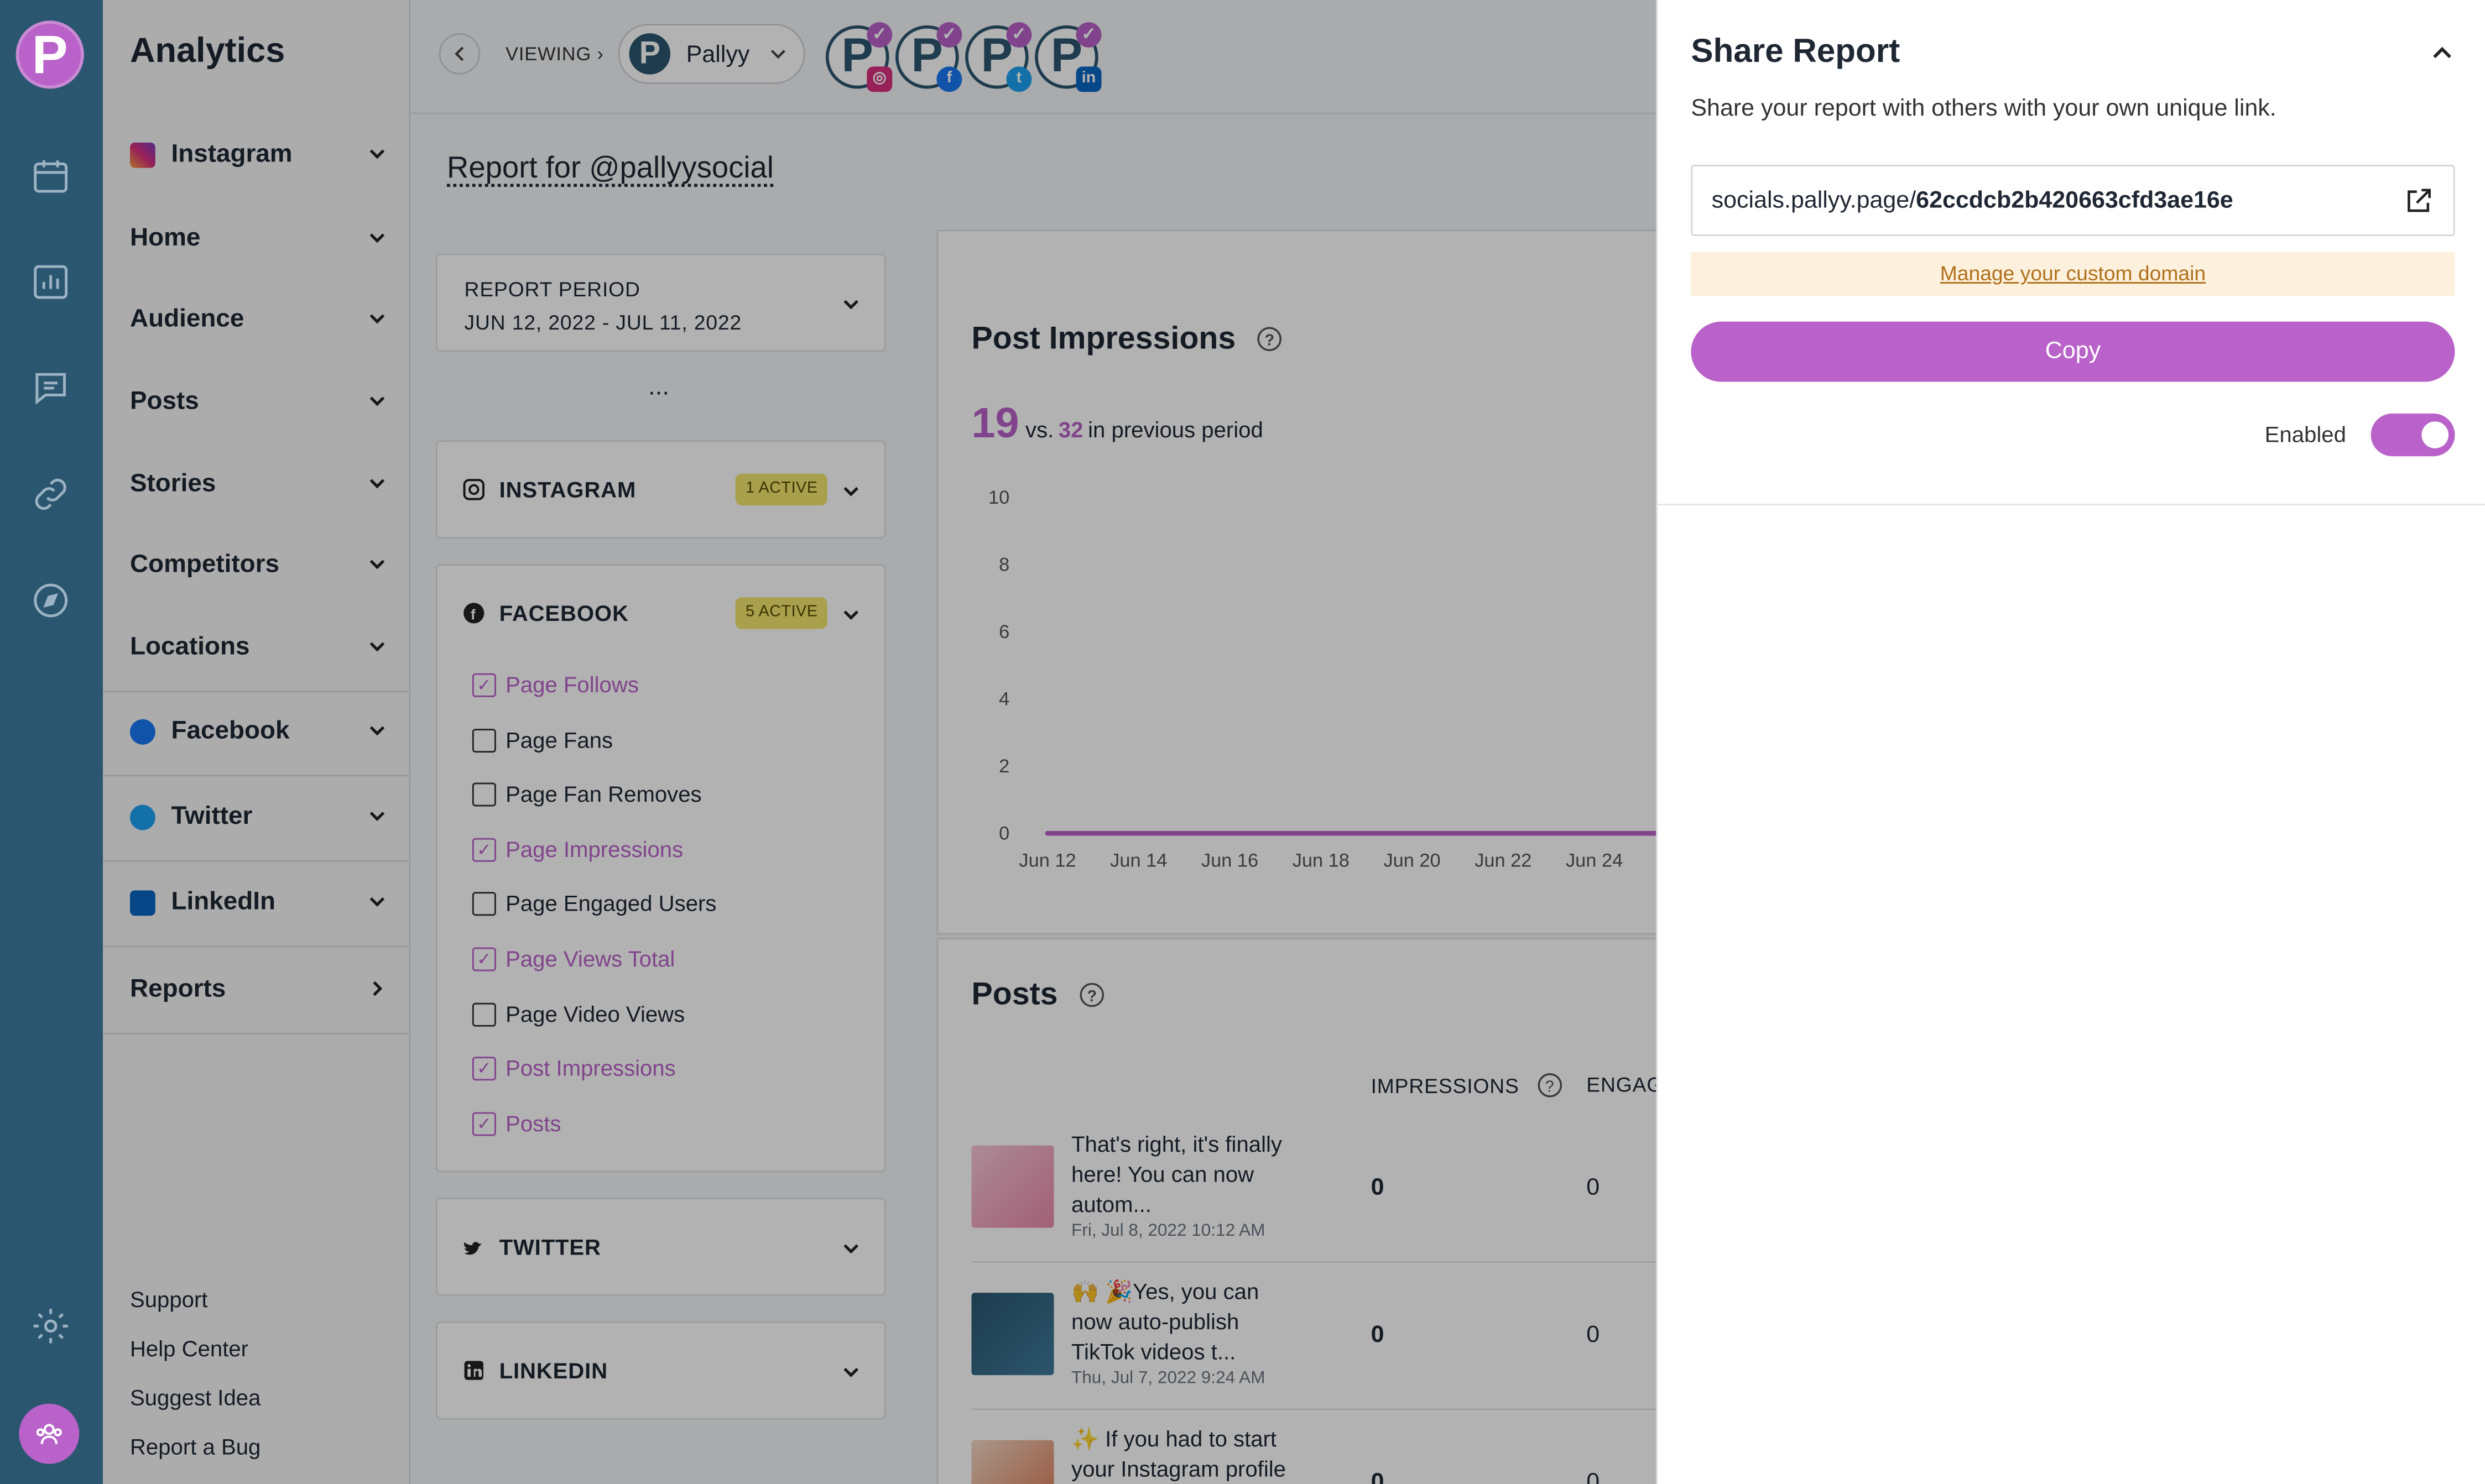 This screenshot has height=1484, width=2485. Describe the element at coordinates (929, 57) in the screenshot. I see `profile-chip-facebook: P ✓ f` at that location.